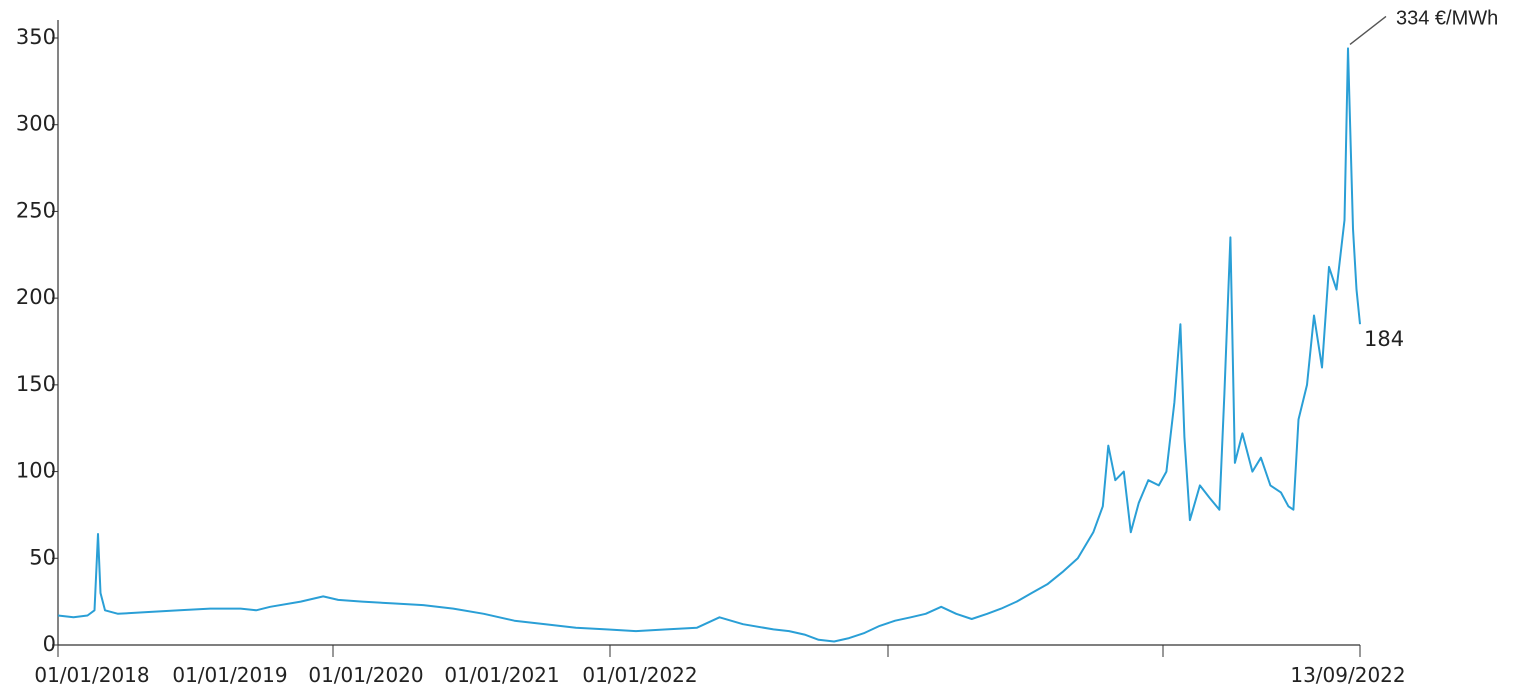  Describe the element at coordinates (36, 297) in the screenshot. I see `y-tick-label: 200` at that location.